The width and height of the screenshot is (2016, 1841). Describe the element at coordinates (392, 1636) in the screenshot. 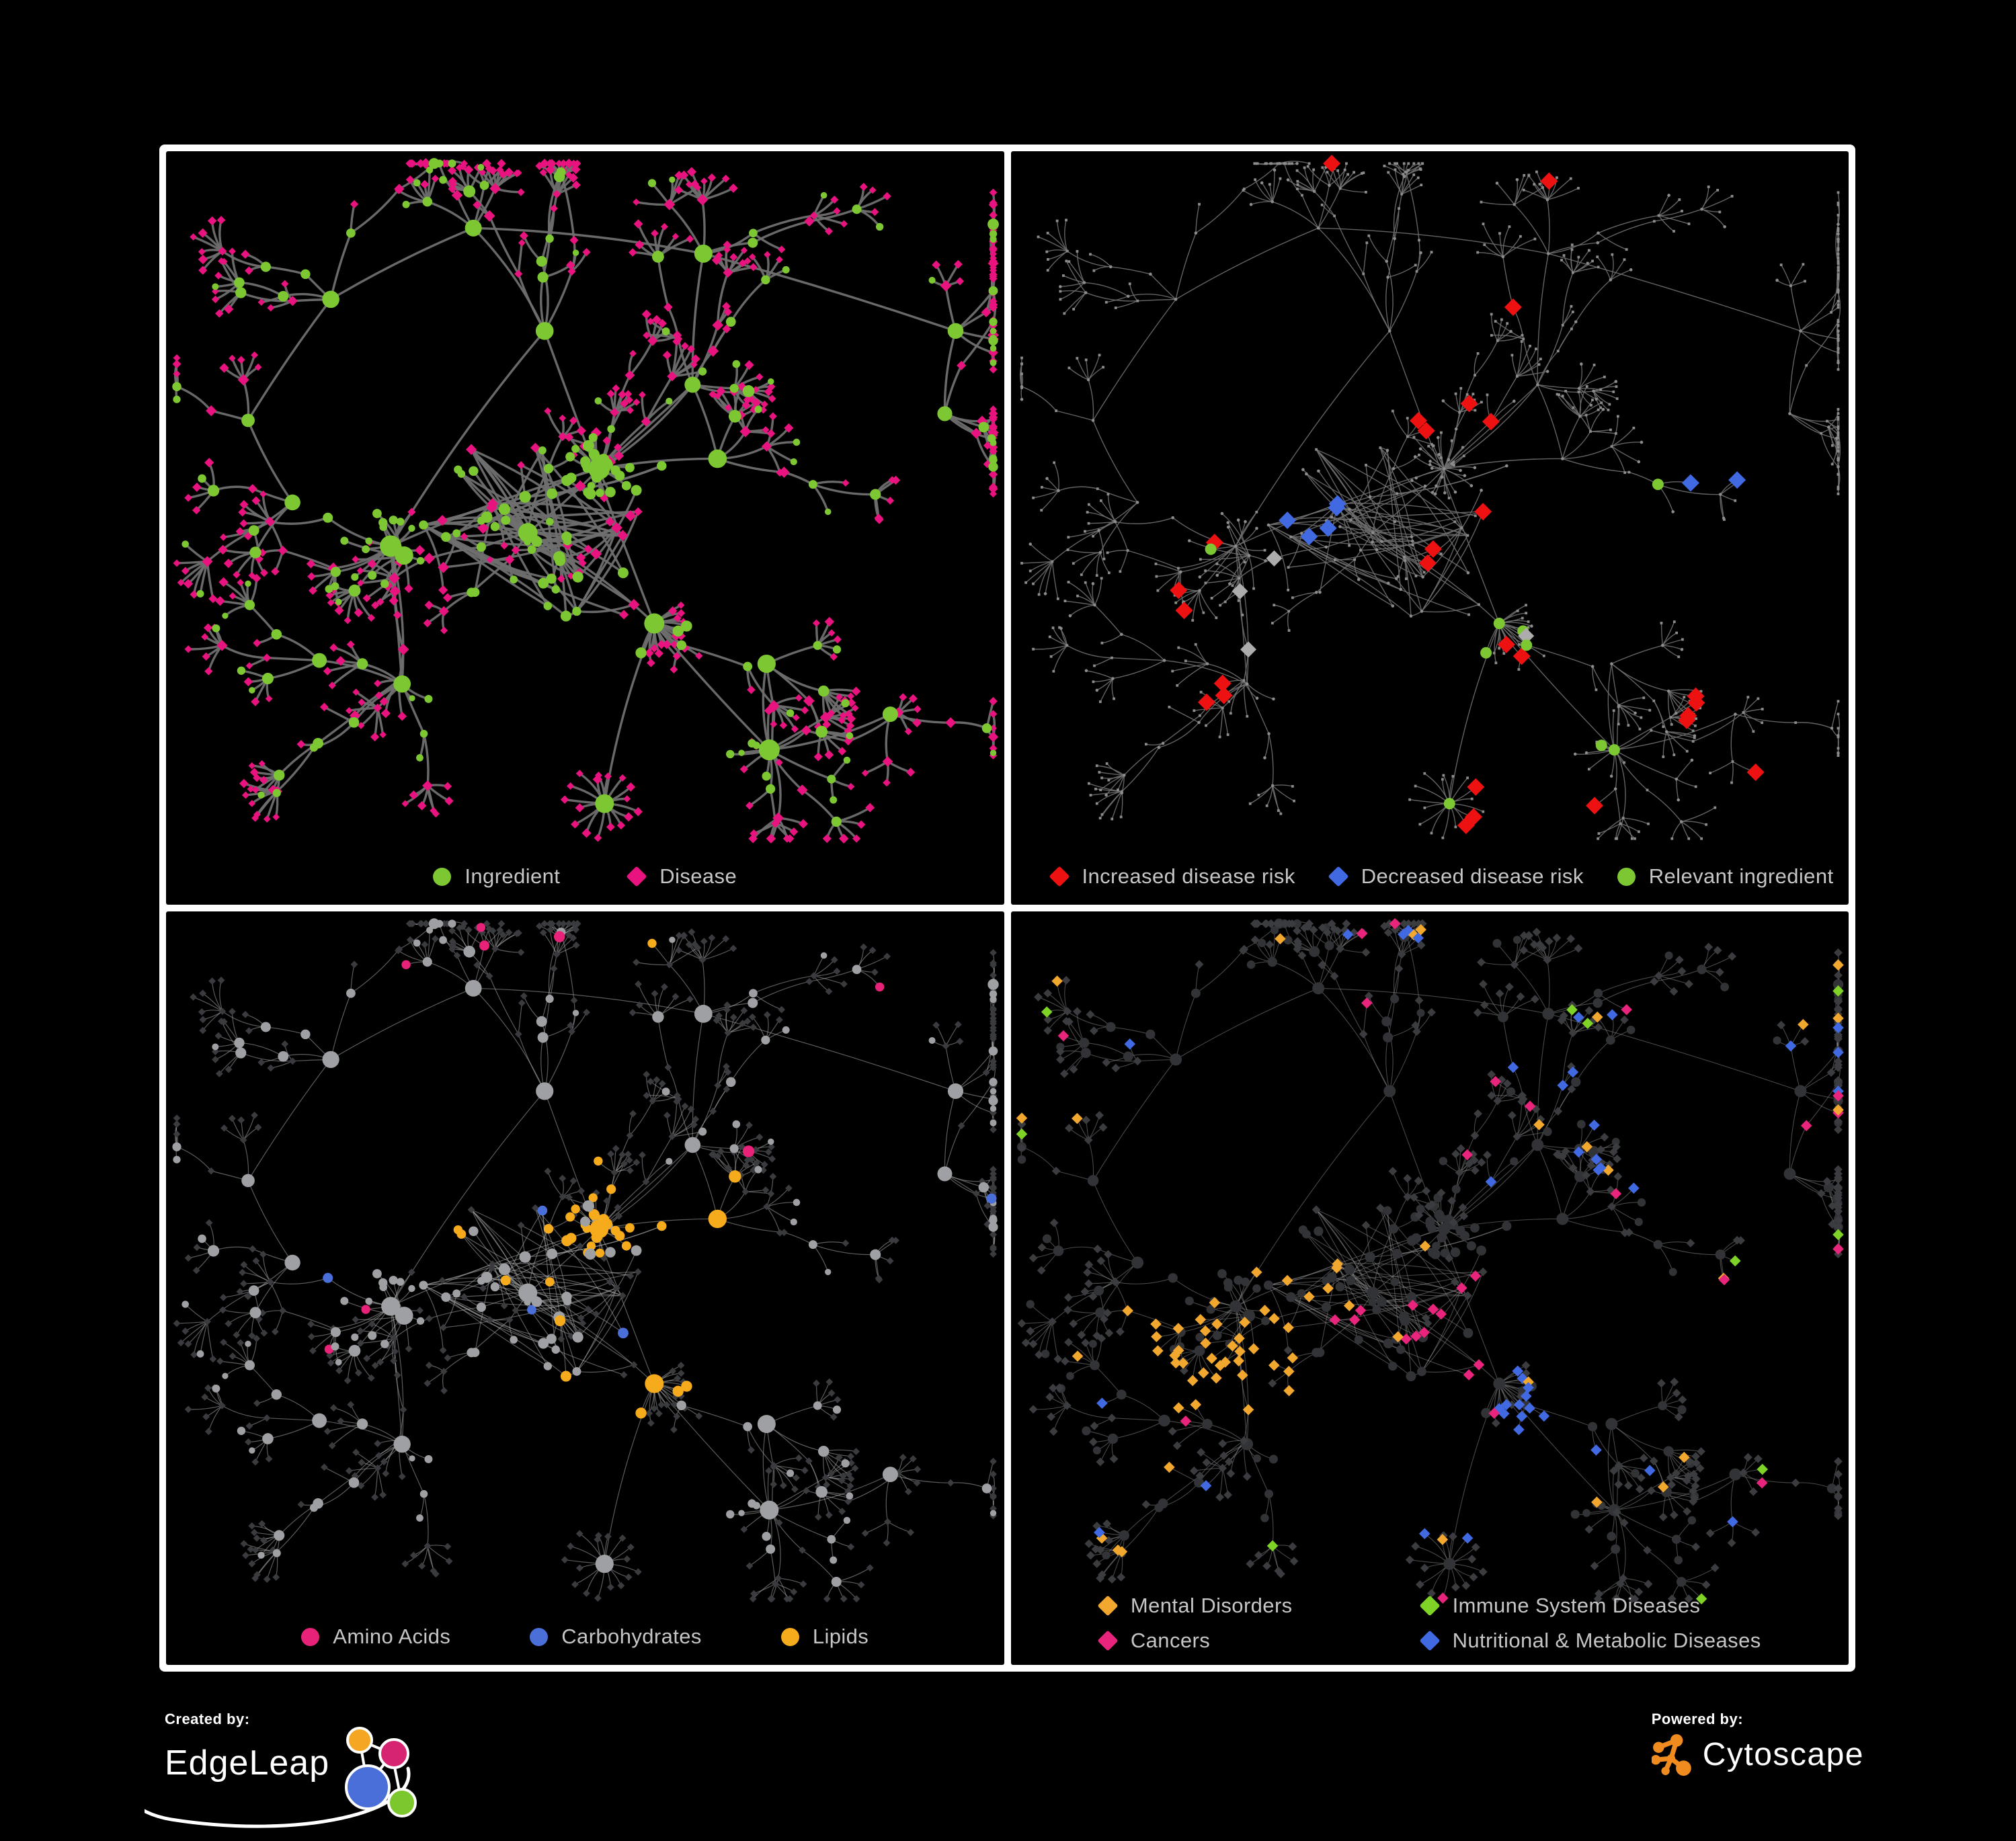

I see `legend-label: Amino Acids` at that location.